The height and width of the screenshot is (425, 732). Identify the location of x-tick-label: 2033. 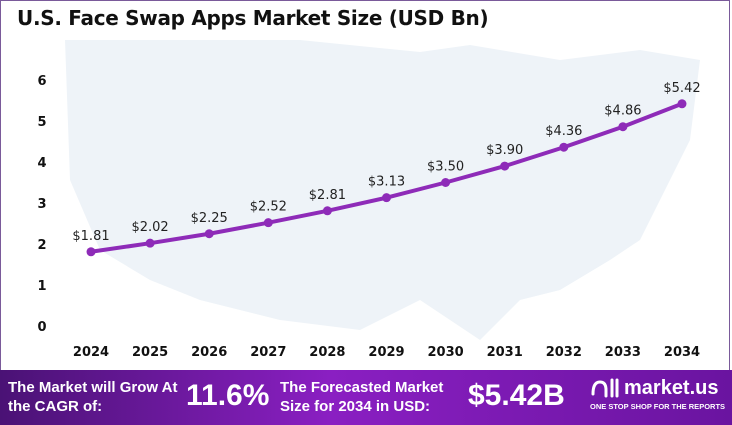
(623, 352).